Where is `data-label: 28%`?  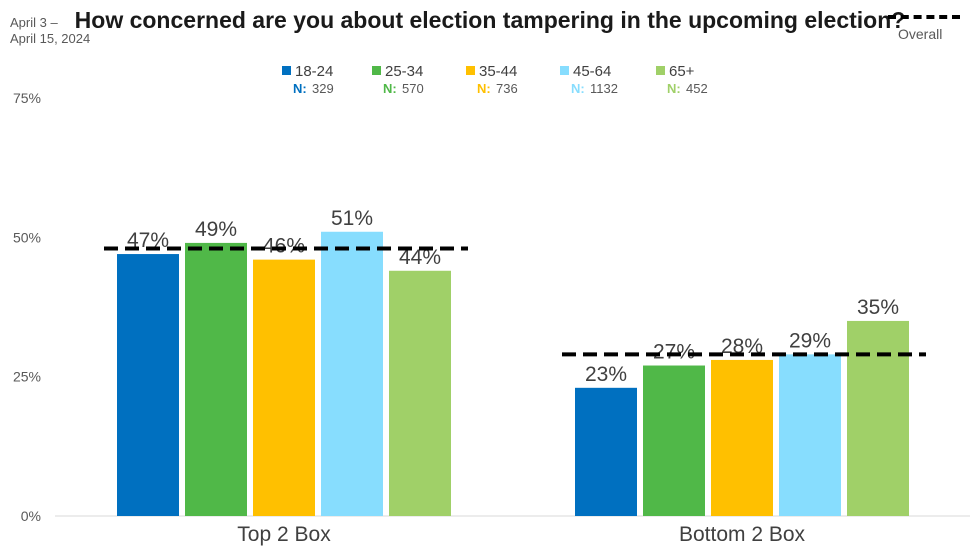 data-label: 28% is located at coordinates (742, 346).